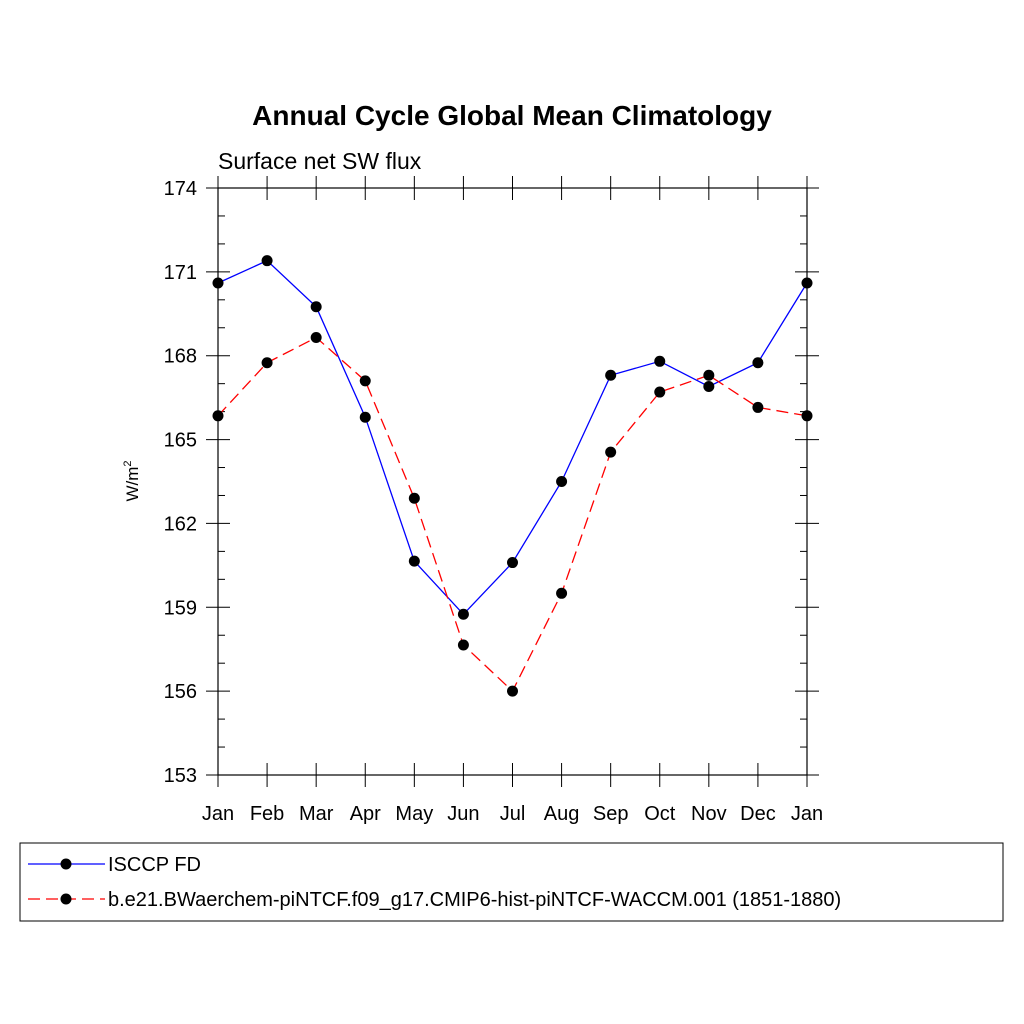 This screenshot has height=1024, width=1024. Describe the element at coordinates (267, 814) in the screenshot. I see `x-tick-label: Feb` at that location.